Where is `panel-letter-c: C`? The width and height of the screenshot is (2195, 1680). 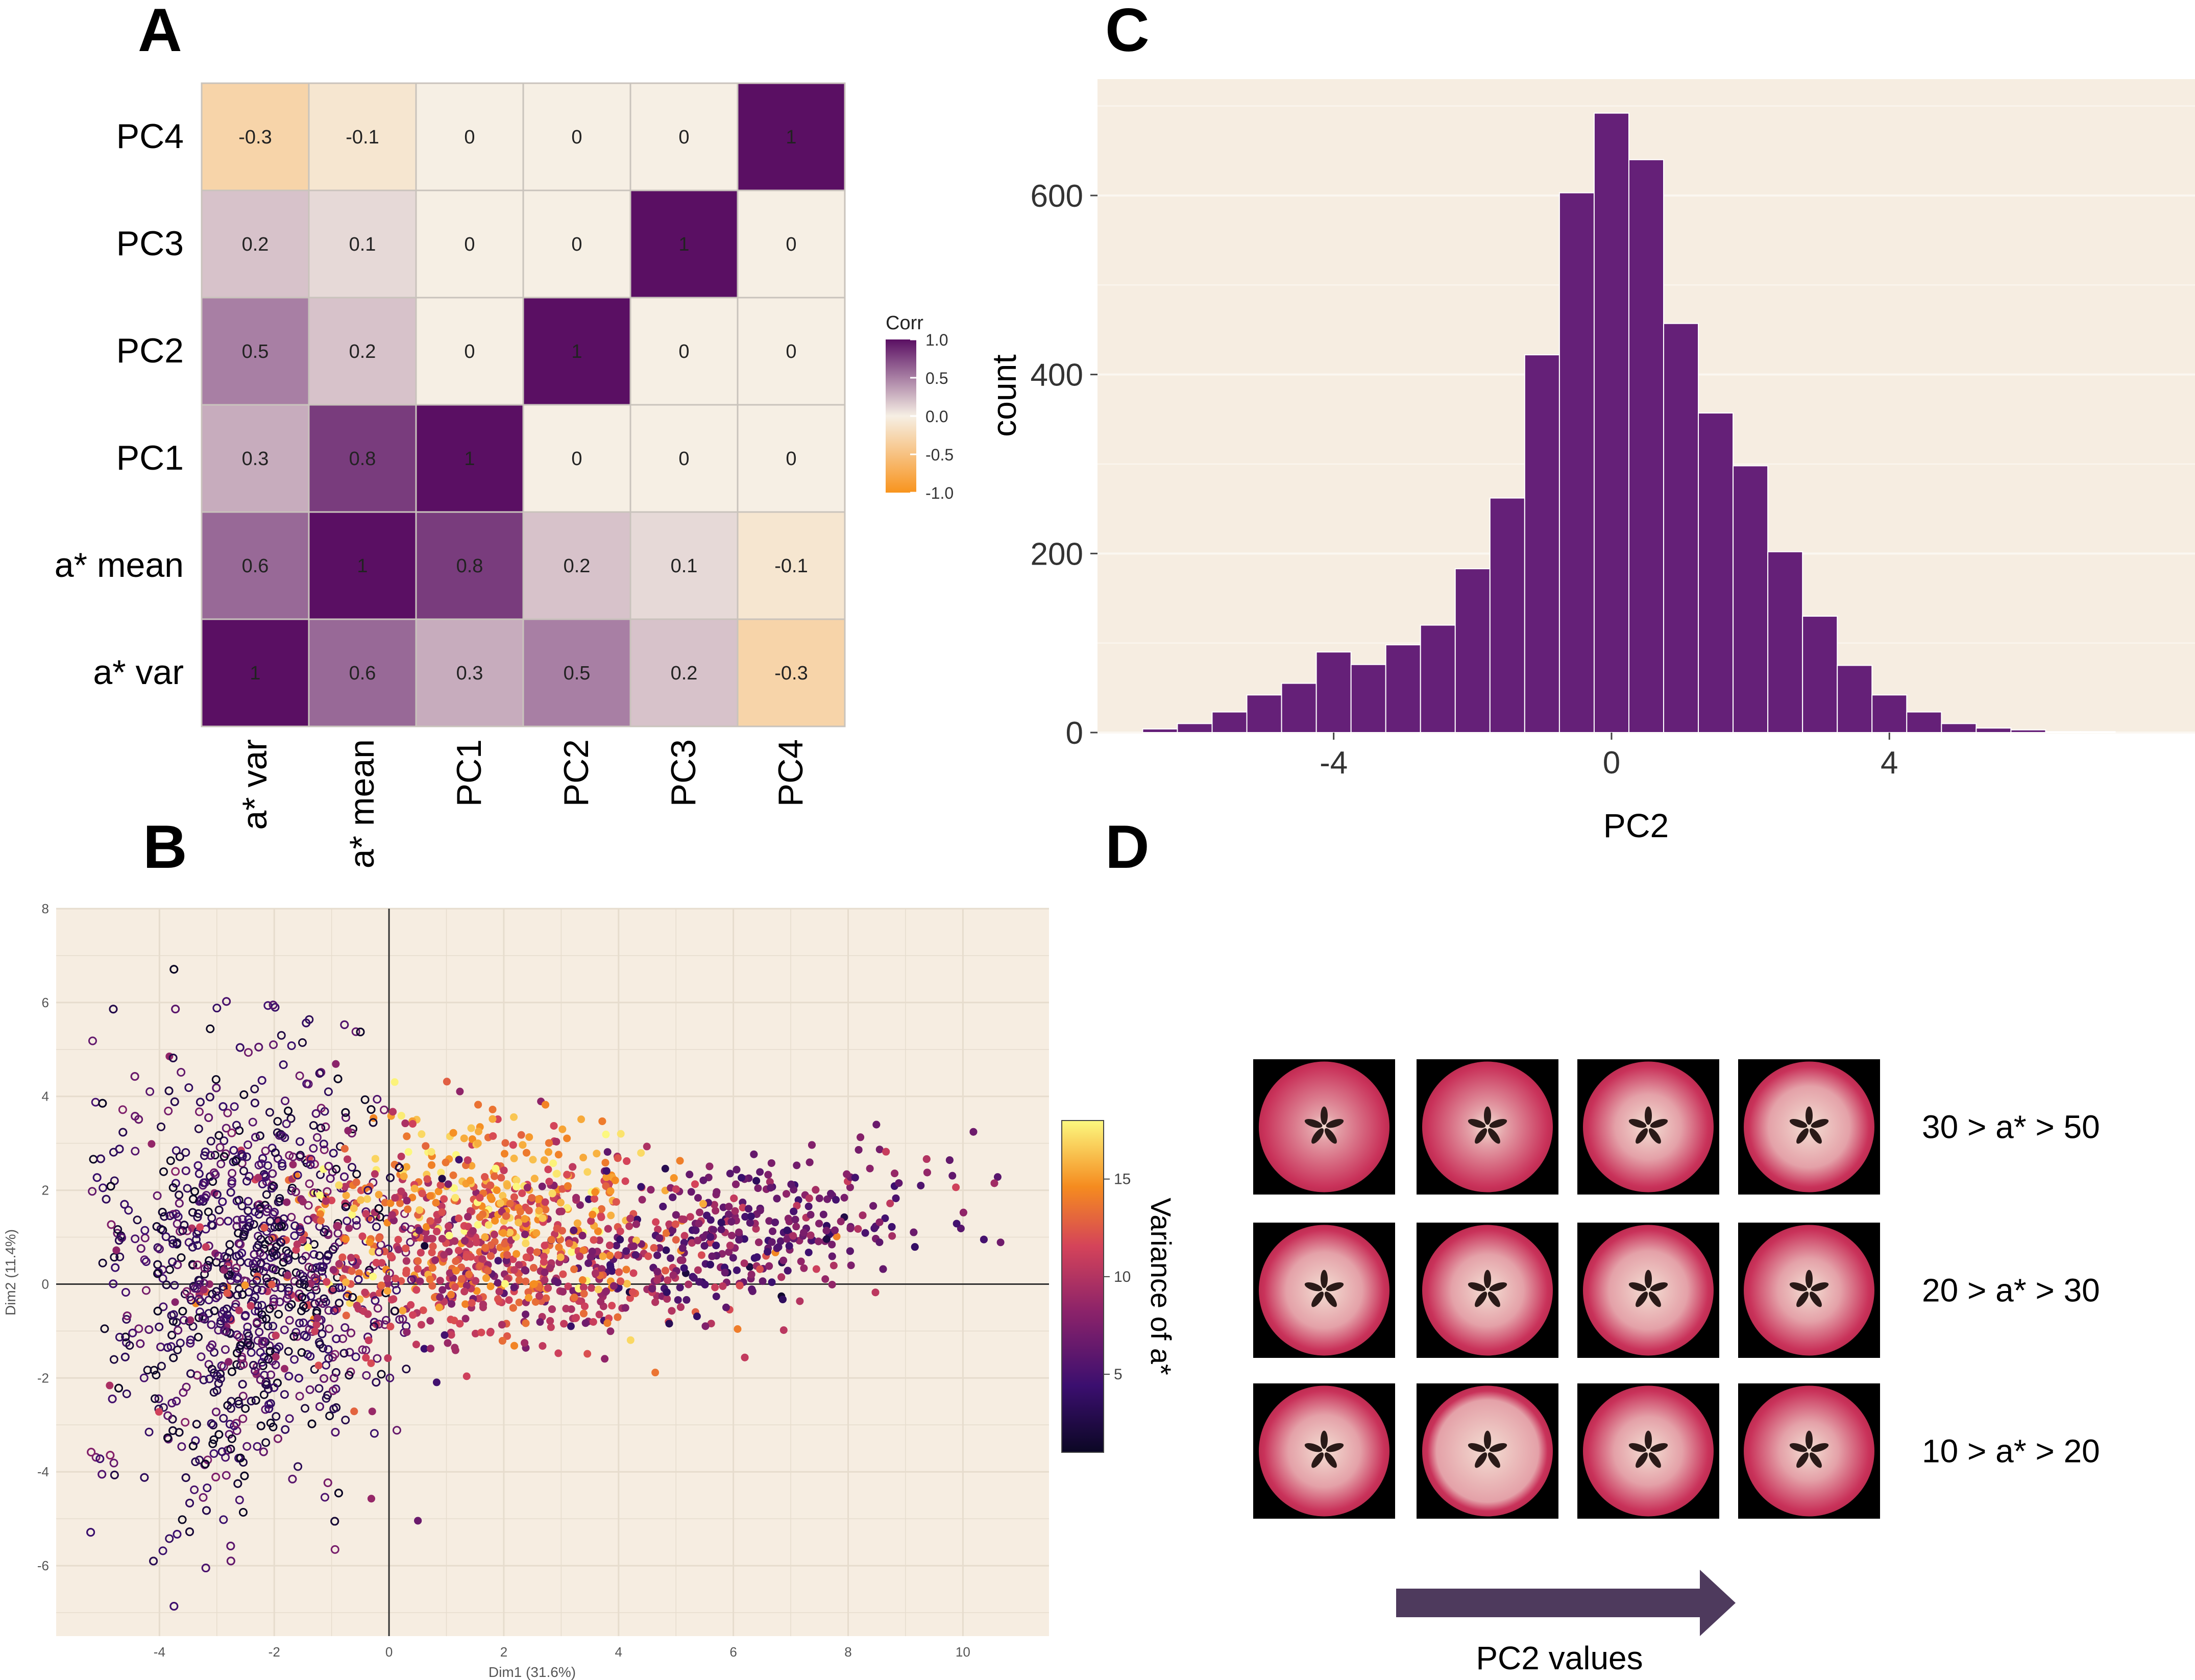
panel-letter-c: C is located at coordinates (1127, 32).